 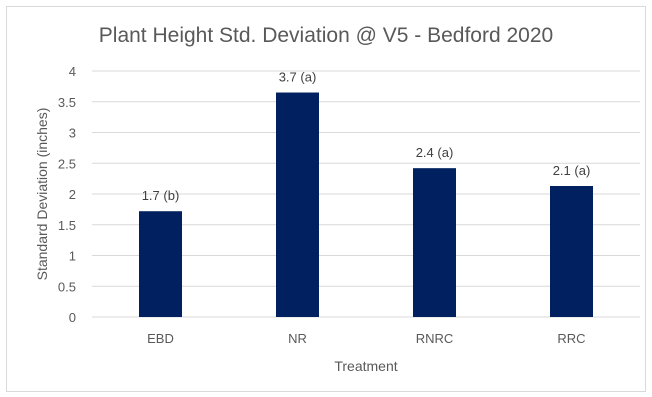 What do you see at coordinates (42, 194) in the screenshot?
I see `y-axis-label: Standard Deviation (inches)` at bounding box center [42, 194].